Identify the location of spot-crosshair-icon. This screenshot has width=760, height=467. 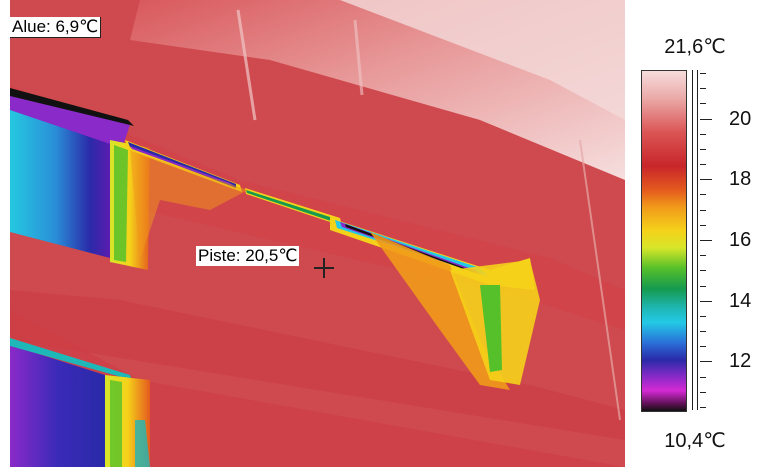
(324, 268).